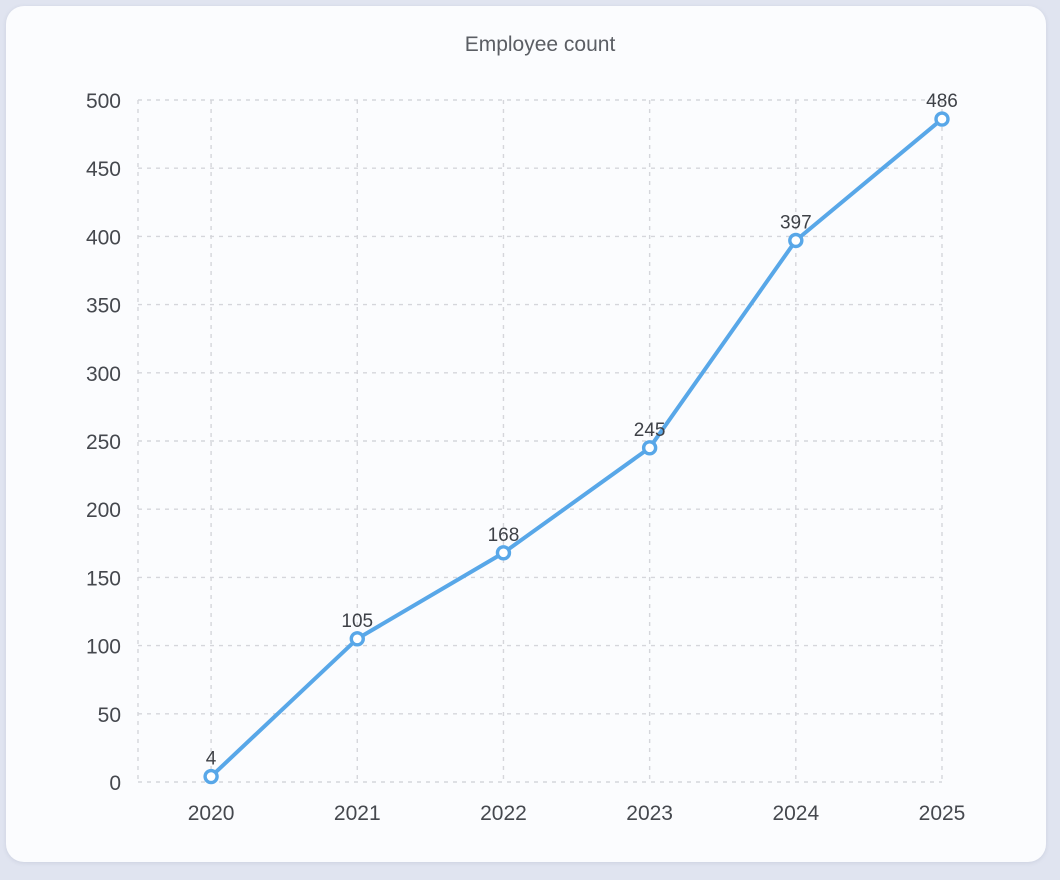 The width and height of the screenshot is (1060, 880). Describe the element at coordinates (942, 813) in the screenshot. I see `x-tick-label: 2025` at that location.